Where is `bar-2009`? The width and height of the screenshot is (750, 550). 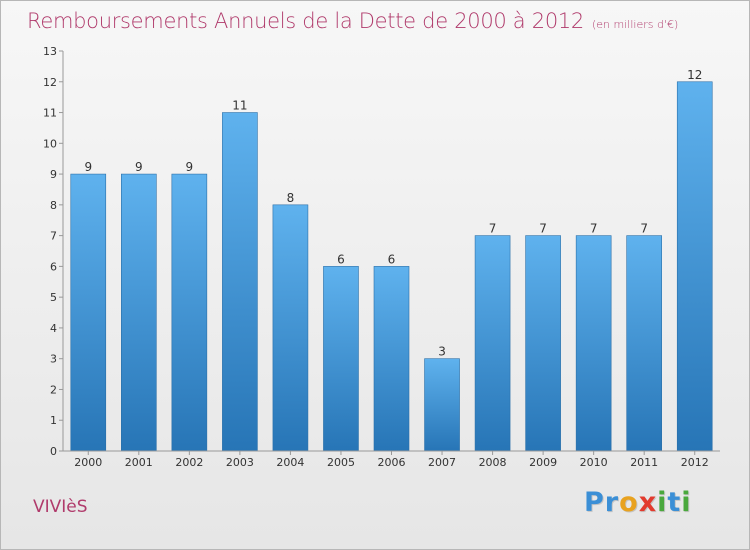
bar-2009 is located at coordinates (543, 343).